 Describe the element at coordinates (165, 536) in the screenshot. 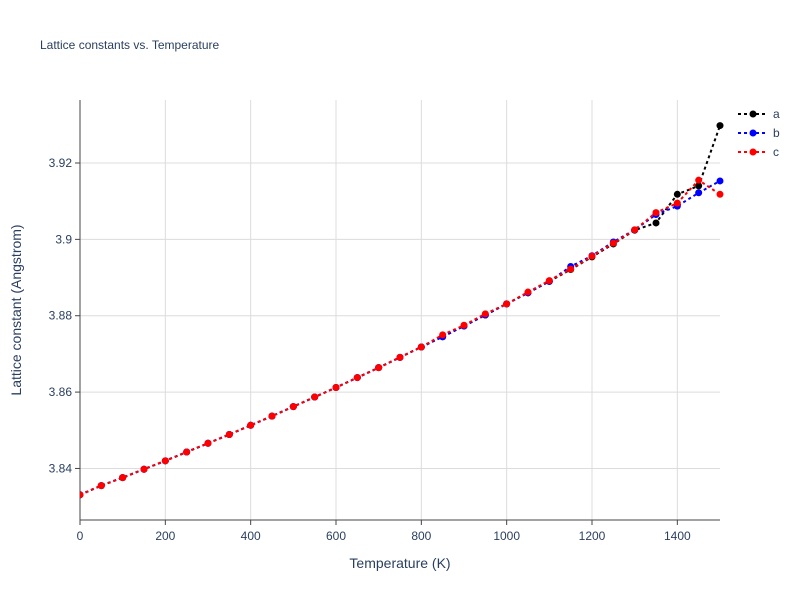

I see `x-tick-label: 200` at that location.